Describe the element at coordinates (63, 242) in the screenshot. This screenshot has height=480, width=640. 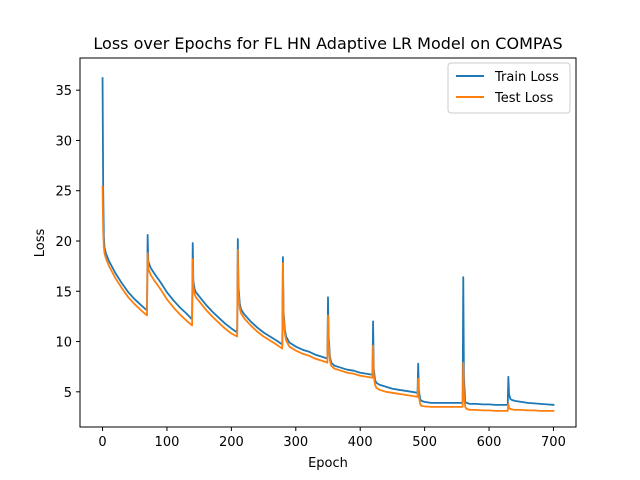
I see `y-tick-label: 20` at that location.